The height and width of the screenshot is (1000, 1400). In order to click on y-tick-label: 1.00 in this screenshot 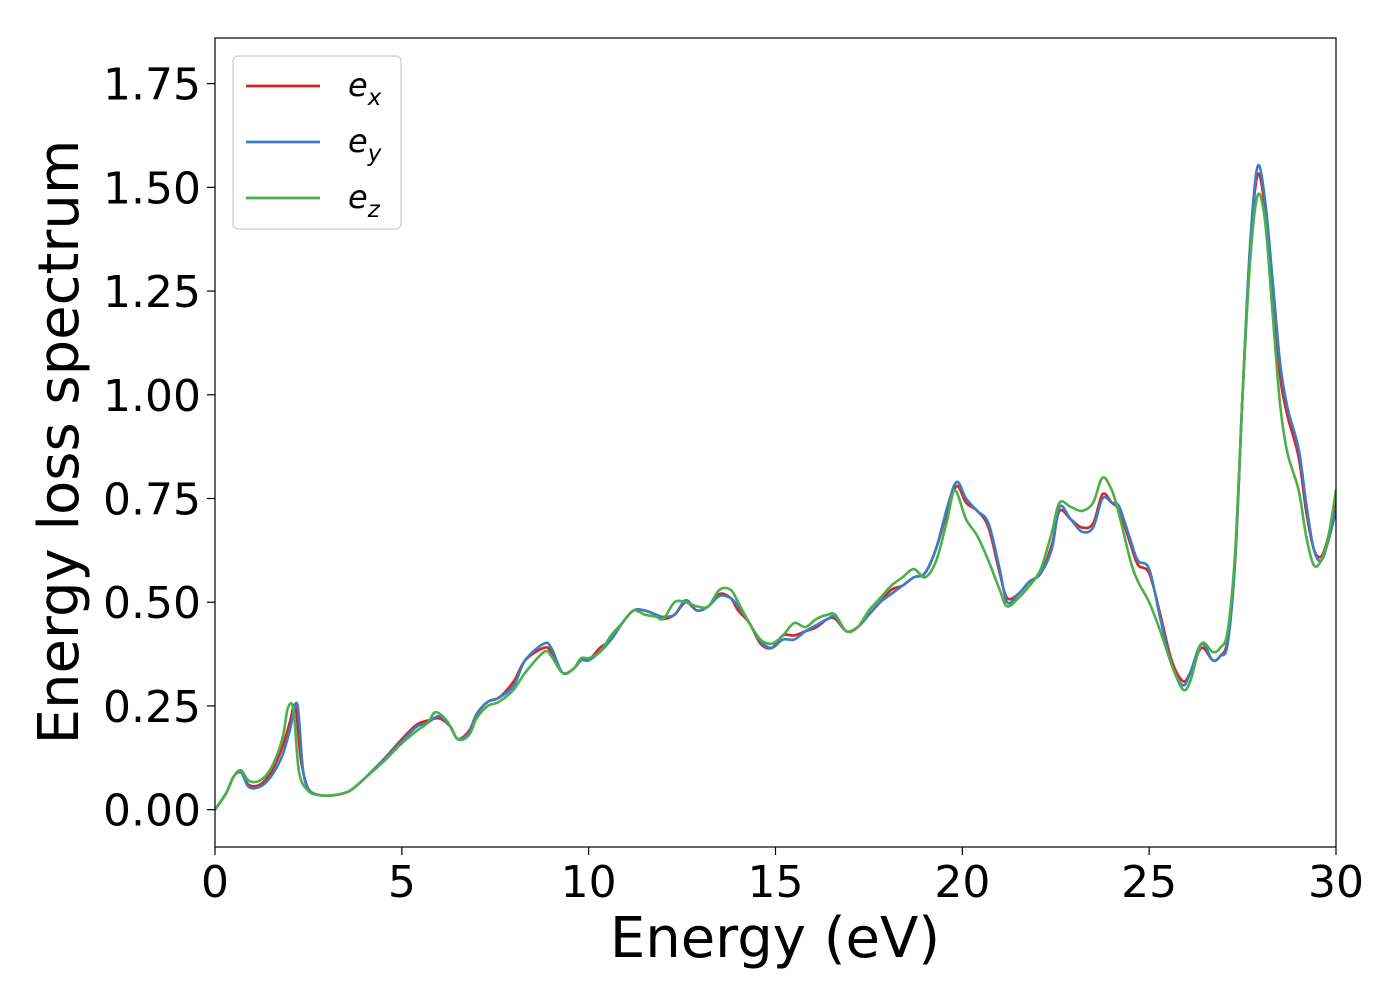, I will do `click(152, 396)`.